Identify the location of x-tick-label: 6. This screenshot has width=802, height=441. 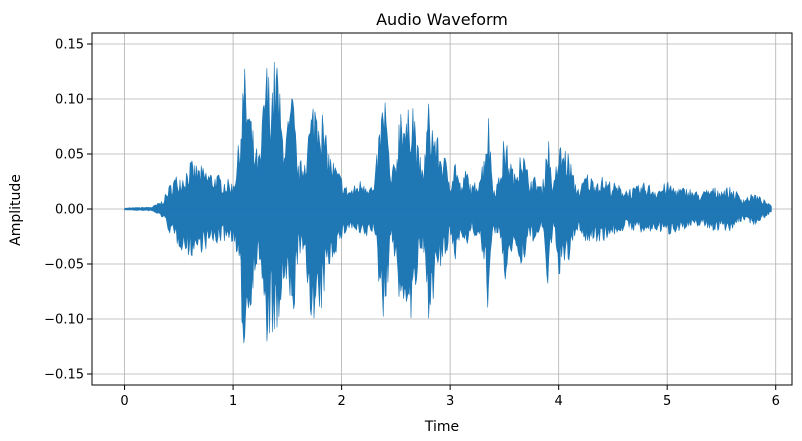
(776, 401).